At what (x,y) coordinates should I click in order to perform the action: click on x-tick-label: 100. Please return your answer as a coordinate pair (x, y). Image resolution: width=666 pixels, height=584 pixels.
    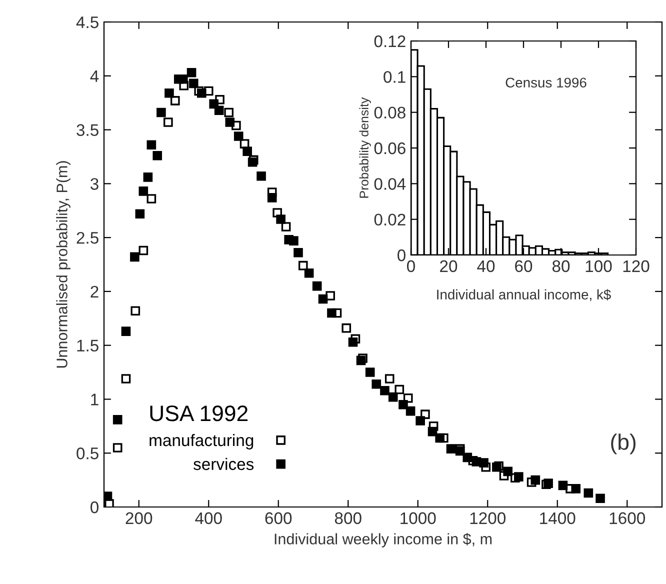
    Looking at the image, I should click on (599, 266).